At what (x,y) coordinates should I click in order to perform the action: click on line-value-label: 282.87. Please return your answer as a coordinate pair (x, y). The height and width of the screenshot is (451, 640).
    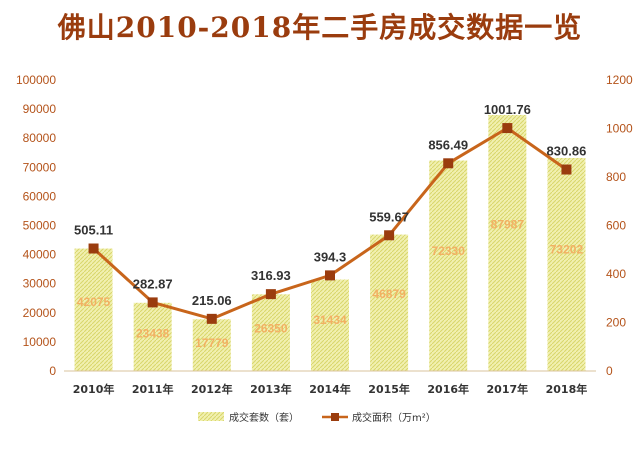
    Looking at the image, I should click on (153, 283).